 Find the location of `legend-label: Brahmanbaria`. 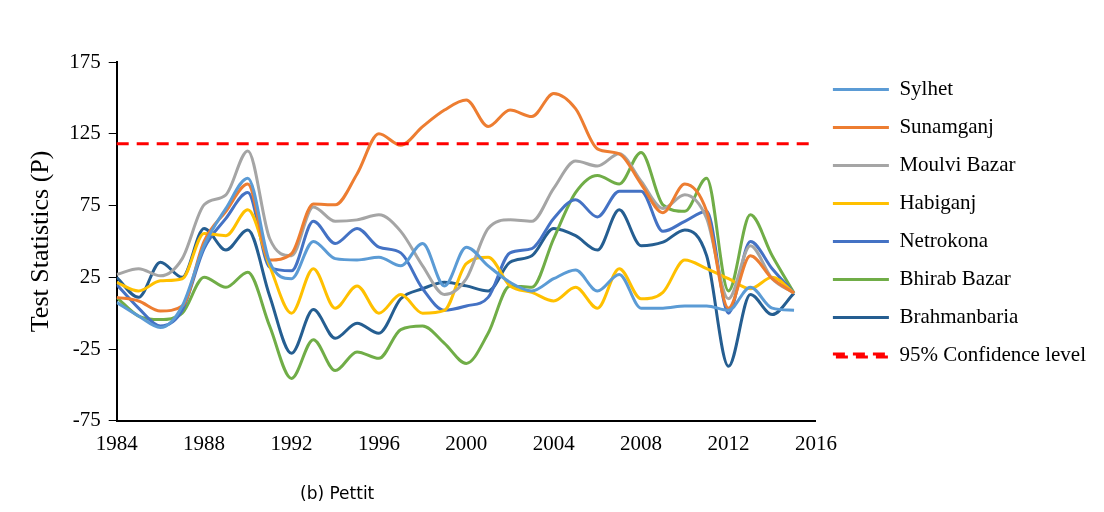

legend-label: Brahmanbaria is located at coordinates (959, 316).